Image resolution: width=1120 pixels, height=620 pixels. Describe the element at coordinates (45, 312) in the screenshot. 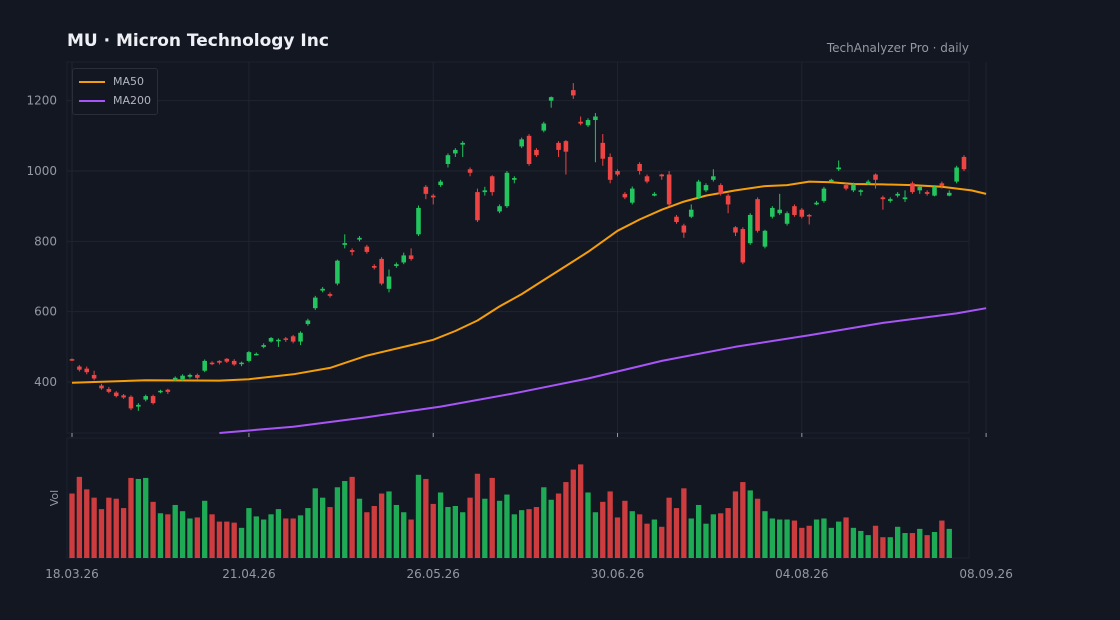

I see `price-tick-label: 600` at that location.